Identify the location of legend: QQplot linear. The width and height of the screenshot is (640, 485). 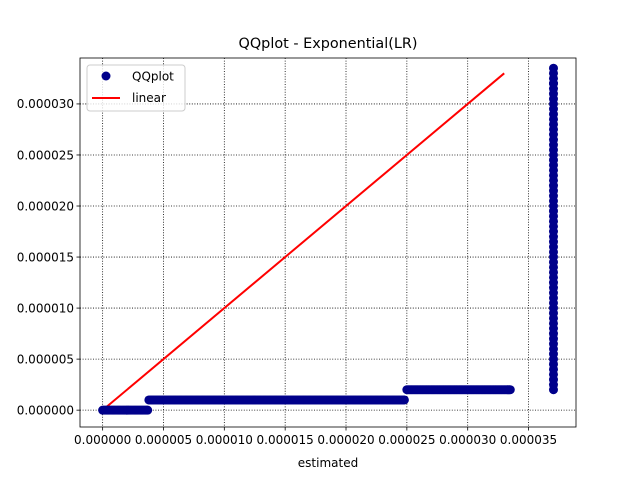
(136, 88).